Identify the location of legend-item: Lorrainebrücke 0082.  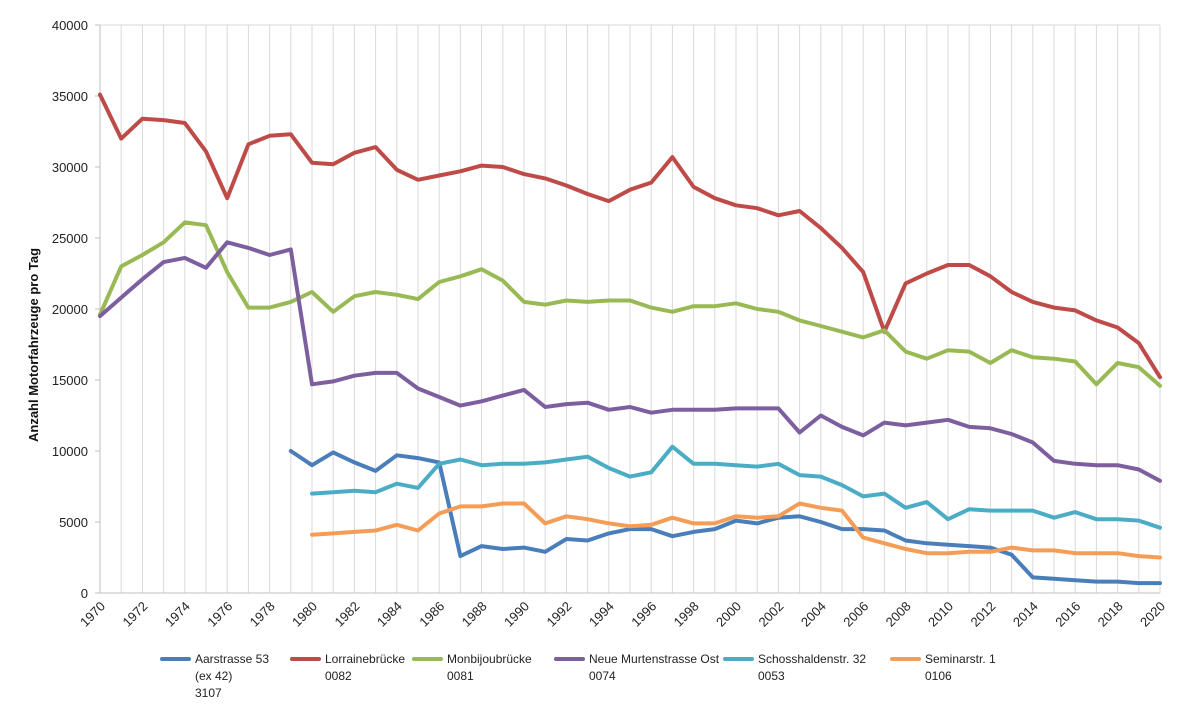
(347, 667).